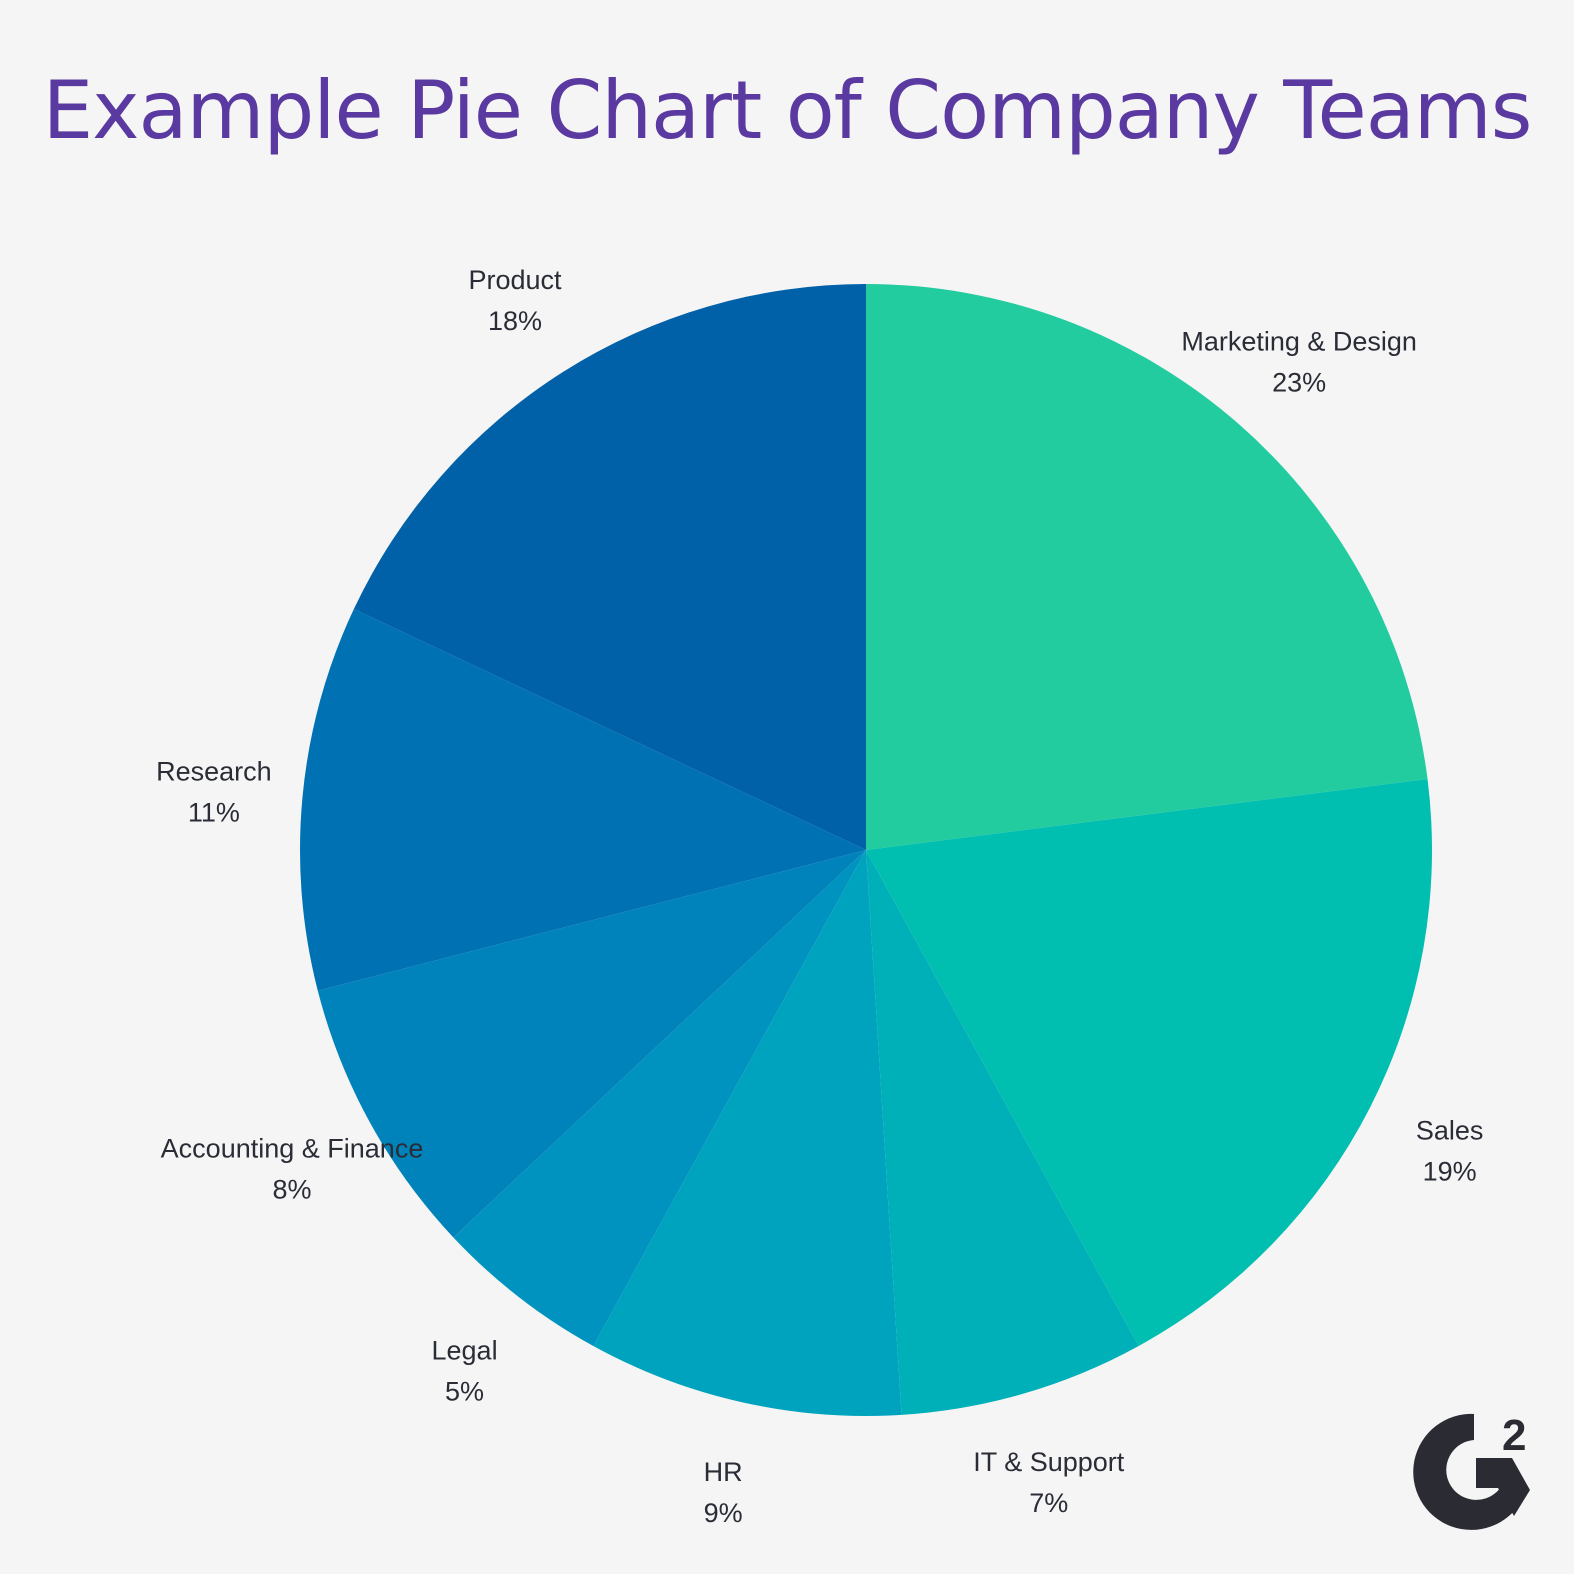 The image size is (1574, 1574). I want to click on slice-label-sales: Sales, so click(1450, 1130).